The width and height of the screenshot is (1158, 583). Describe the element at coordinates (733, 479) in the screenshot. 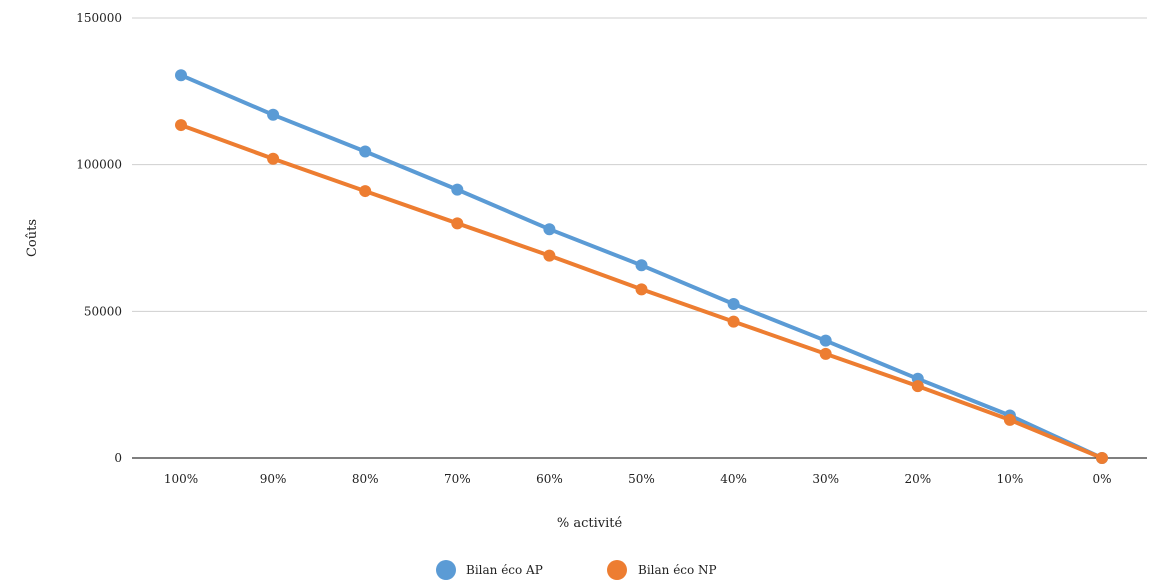

I see `x-tick-label: 40%` at that location.